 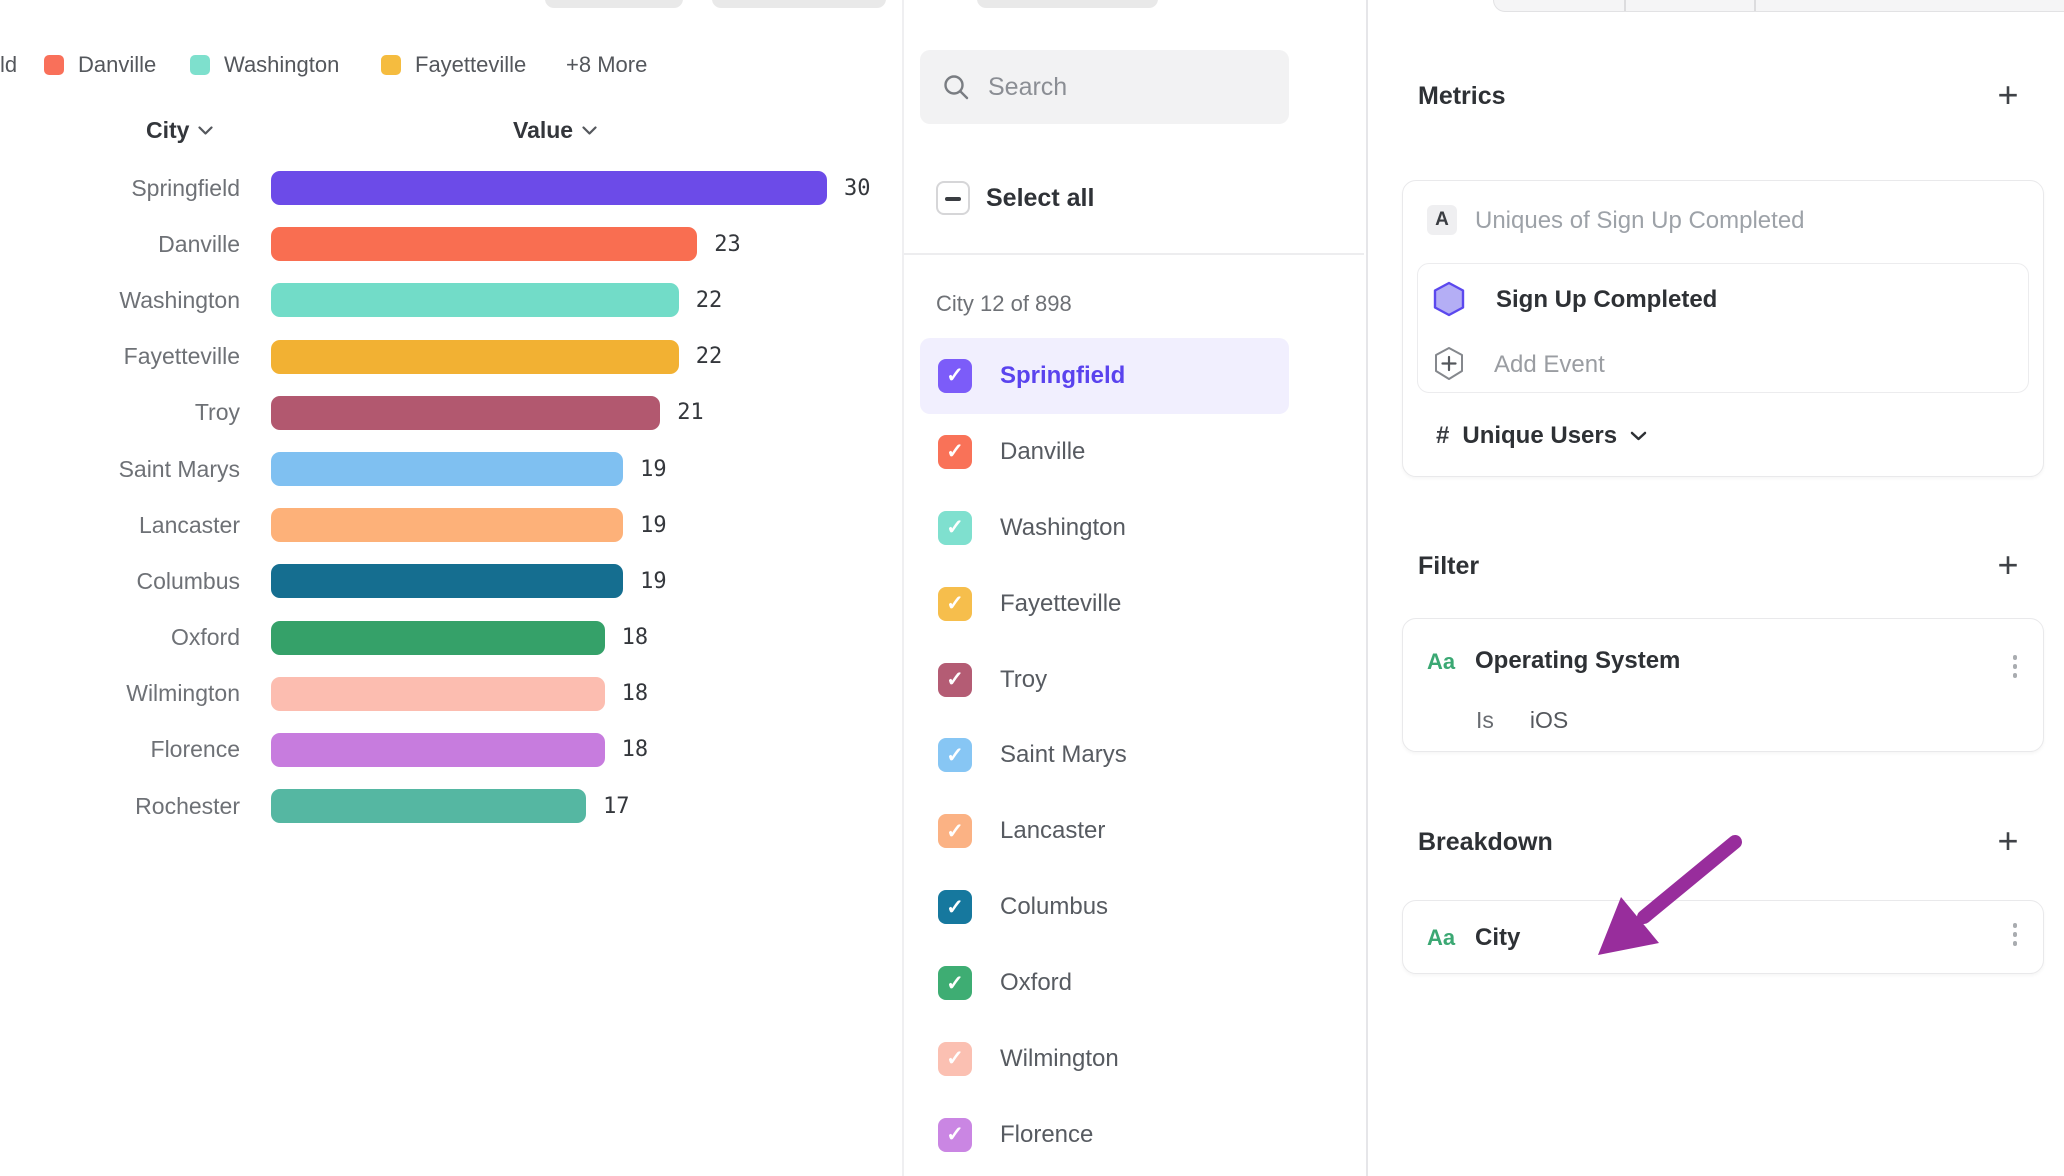 What do you see at coordinates (180, 130) in the screenshot?
I see `sort-header-city: City` at bounding box center [180, 130].